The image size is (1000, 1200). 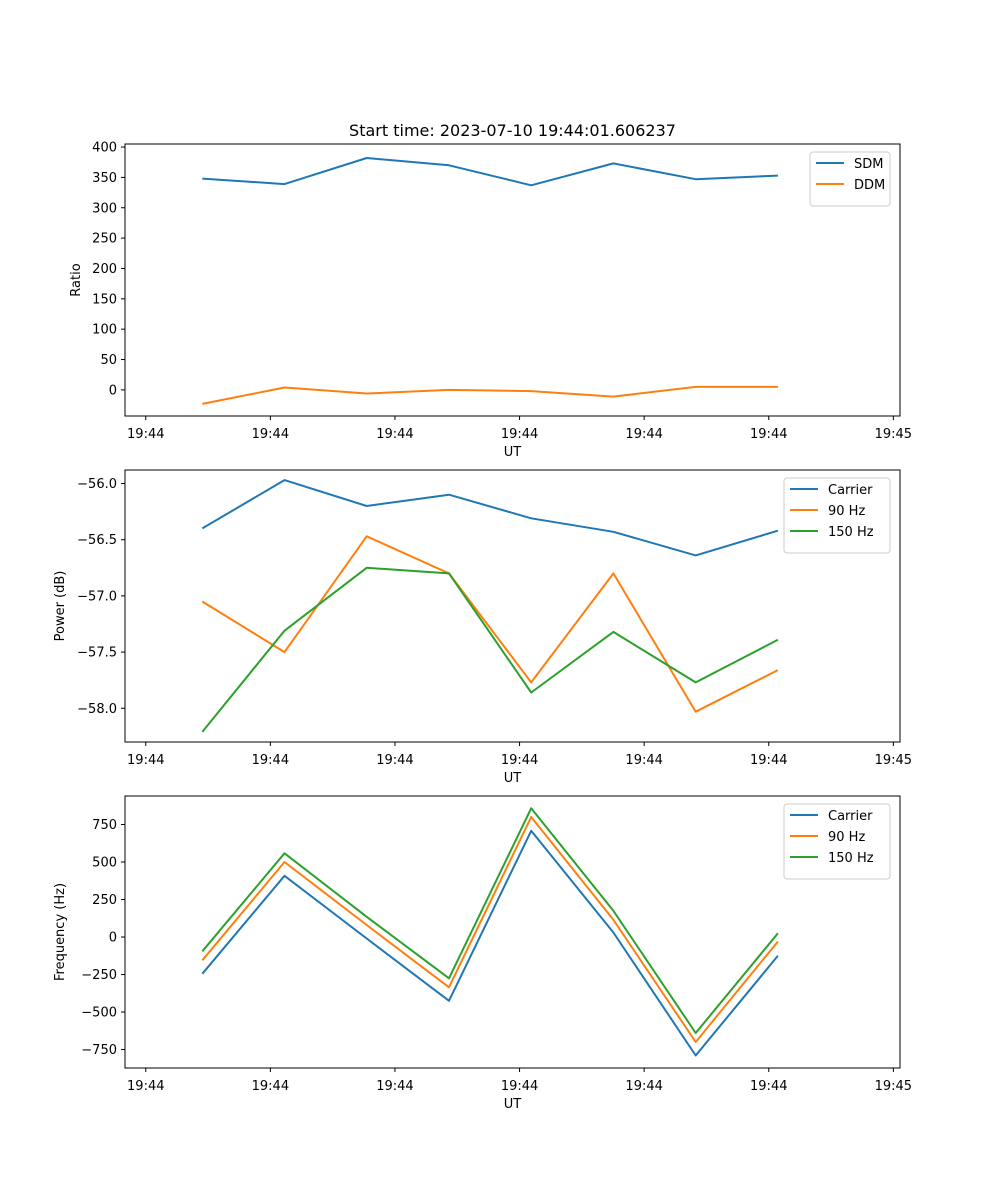 What do you see at coordinates (97, 540) in the screenshot?
I see `y-tick-label: −56.5` at bounding box center [97, 540].